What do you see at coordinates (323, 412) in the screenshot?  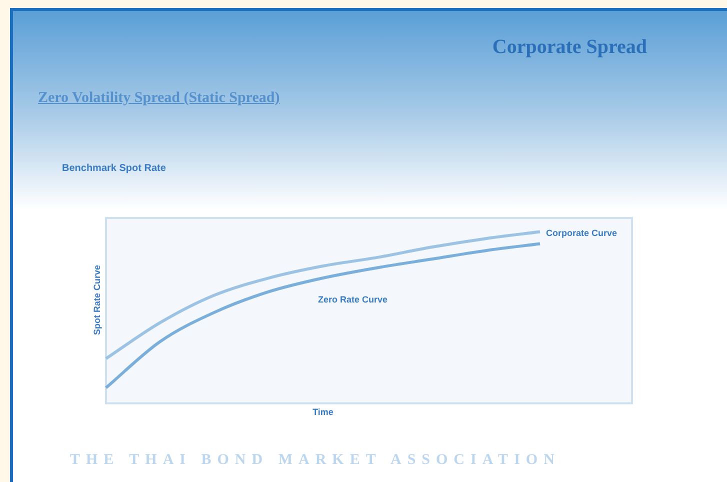 I see `x-axis-title: Time` at bounding box center [323, 412].